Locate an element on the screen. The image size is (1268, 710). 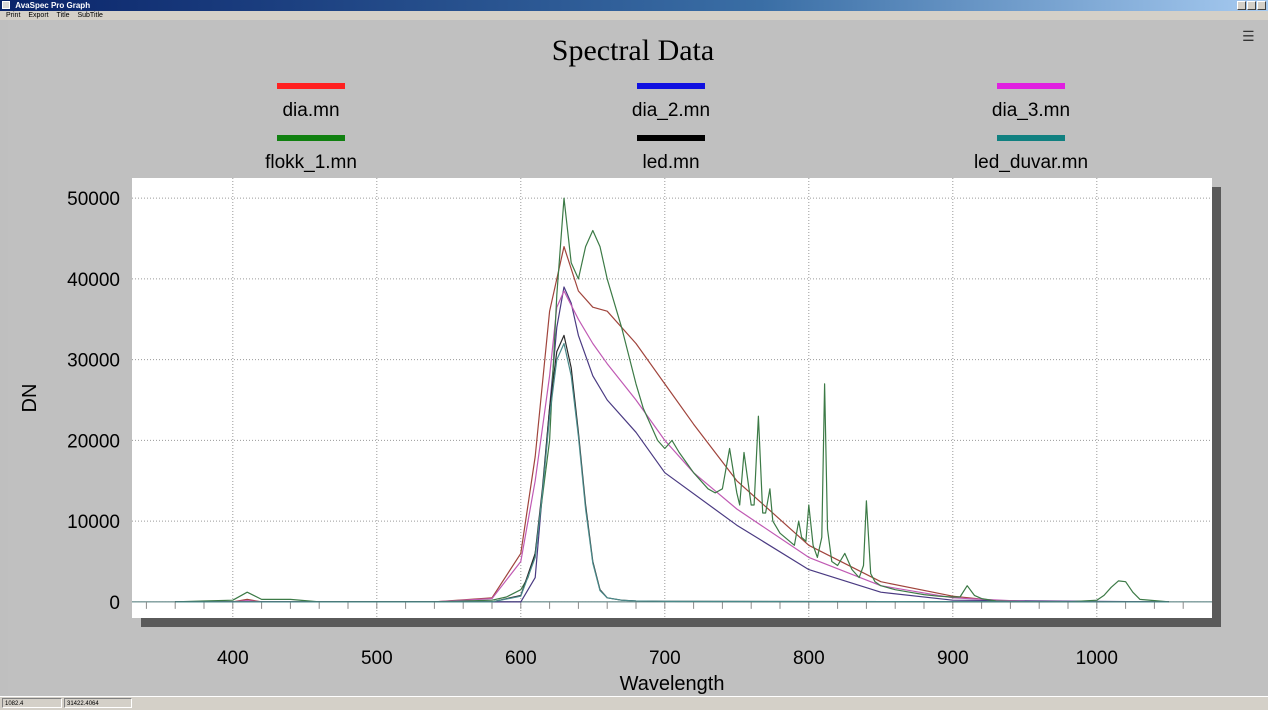
status-cell-2: 31422.4064 is located at coordinates (98, 703).